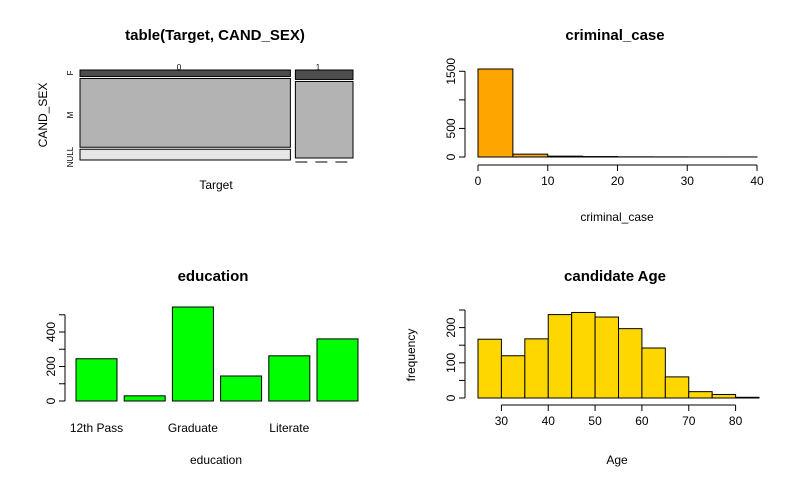 Image resolution: width=803 pixels, height=489 pixels. What do you see at coordinates (51, 332) in the screenshot?
I see `education-y-tick-label-2: 400` at bounding box center [51, 332].